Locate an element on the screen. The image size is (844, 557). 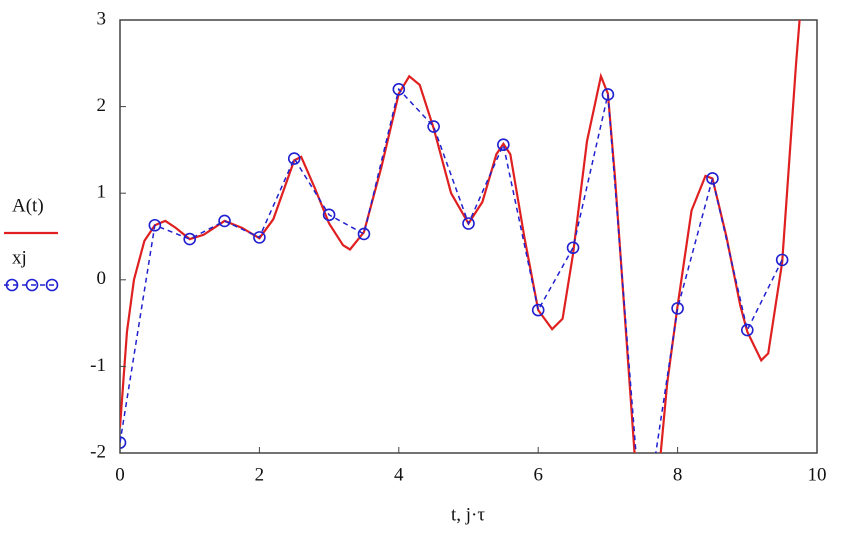
x-axis-label: t, j·τ is located at coordinates (468, 514).